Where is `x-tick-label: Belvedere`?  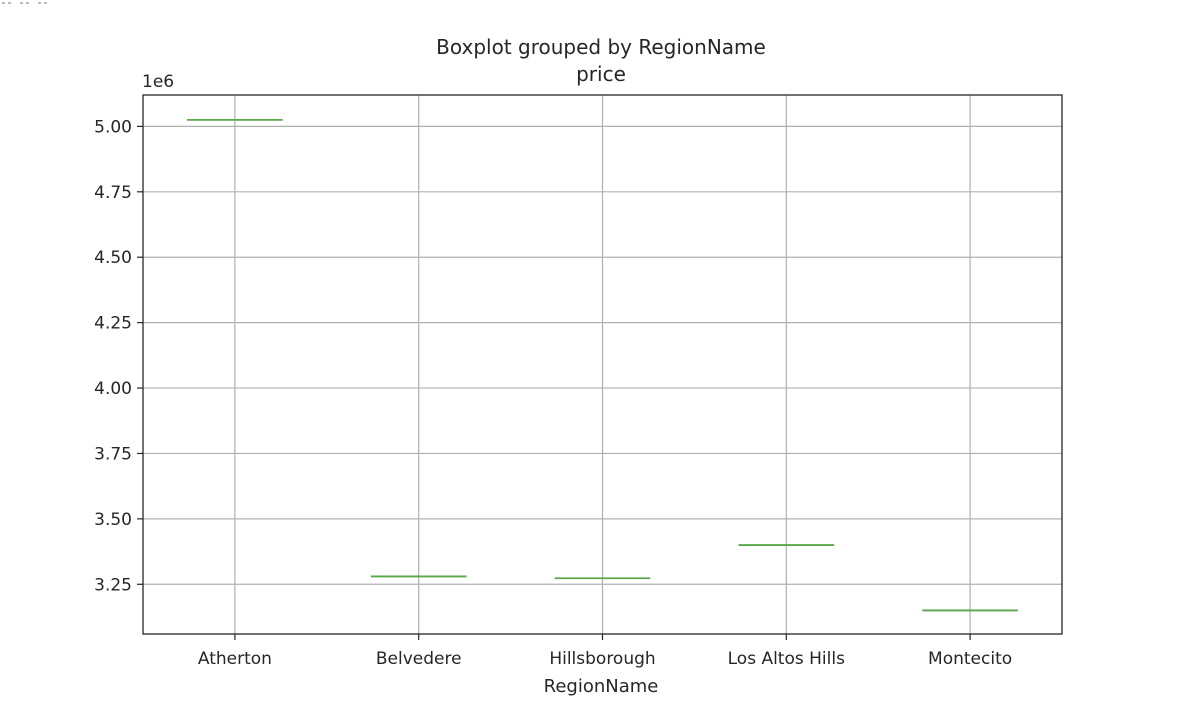
x-tick-label: Belvedere is located at coordinates (419, 659).